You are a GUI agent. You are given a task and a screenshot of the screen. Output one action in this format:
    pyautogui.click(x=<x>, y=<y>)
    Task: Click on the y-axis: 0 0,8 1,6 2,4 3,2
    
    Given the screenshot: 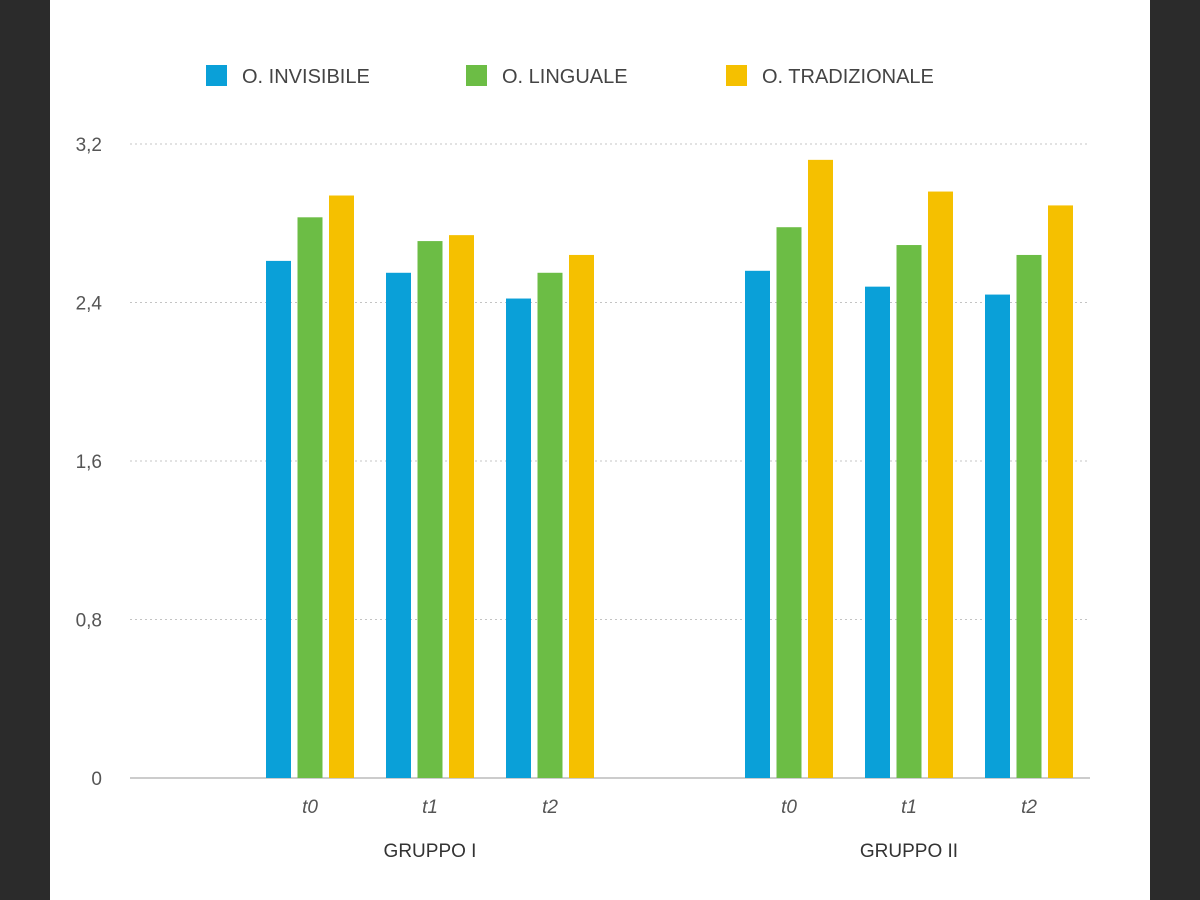 What is the action you would take?
    pyautogui.click(x=89, y=462)
    